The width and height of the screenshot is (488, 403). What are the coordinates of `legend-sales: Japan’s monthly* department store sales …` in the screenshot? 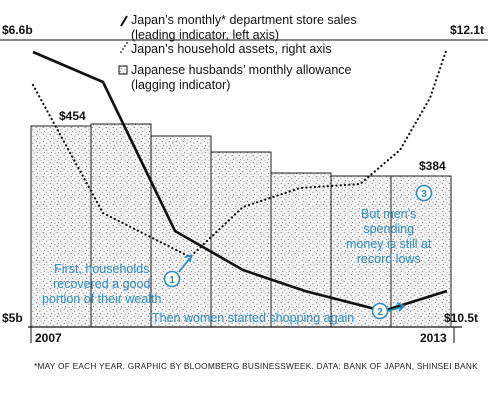 It's located at (244, 27).